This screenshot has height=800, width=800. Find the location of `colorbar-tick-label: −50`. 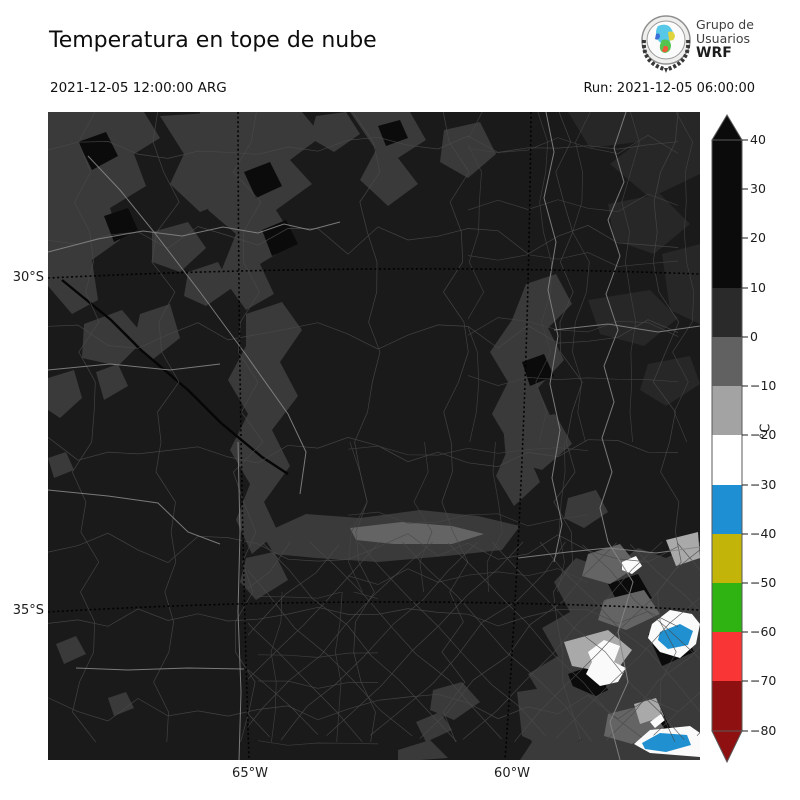

colorbar-tick-label: −50 is located at coordinates (763, 582).